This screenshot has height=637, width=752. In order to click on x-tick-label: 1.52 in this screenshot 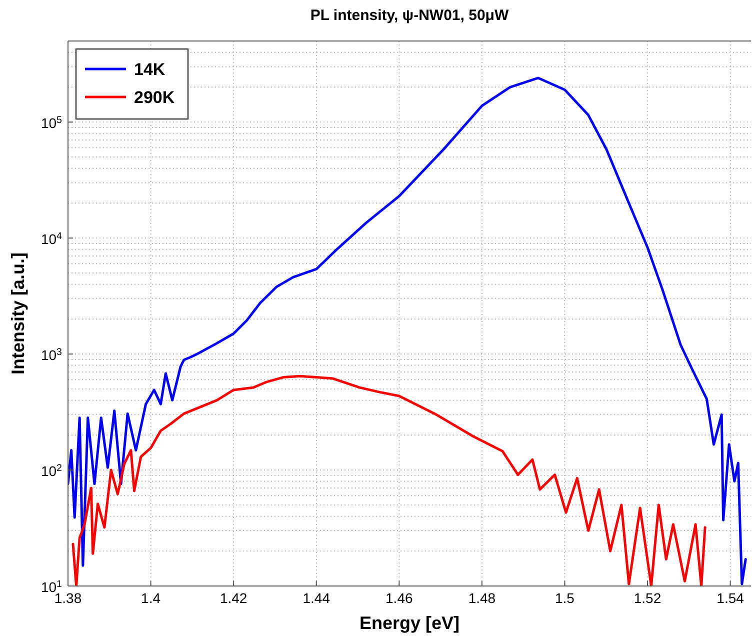, I will do `click(648, 598)`.